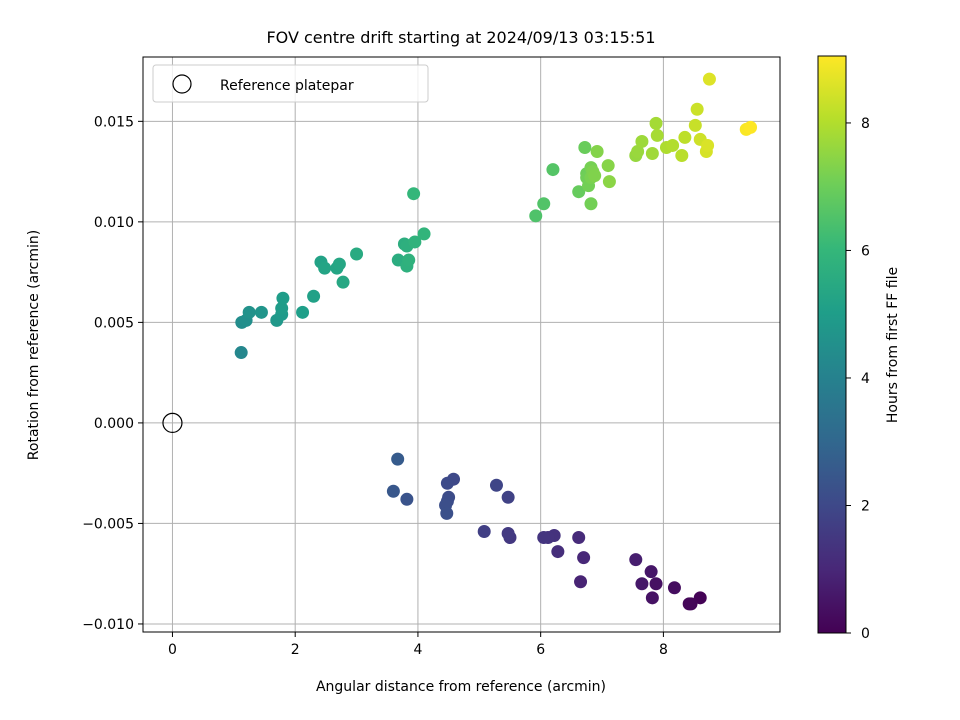  Describe the element at coordinates (34, 345) in the screenshot. I see `y-axis-label: Rotation from reference (arcmin)` at that location.